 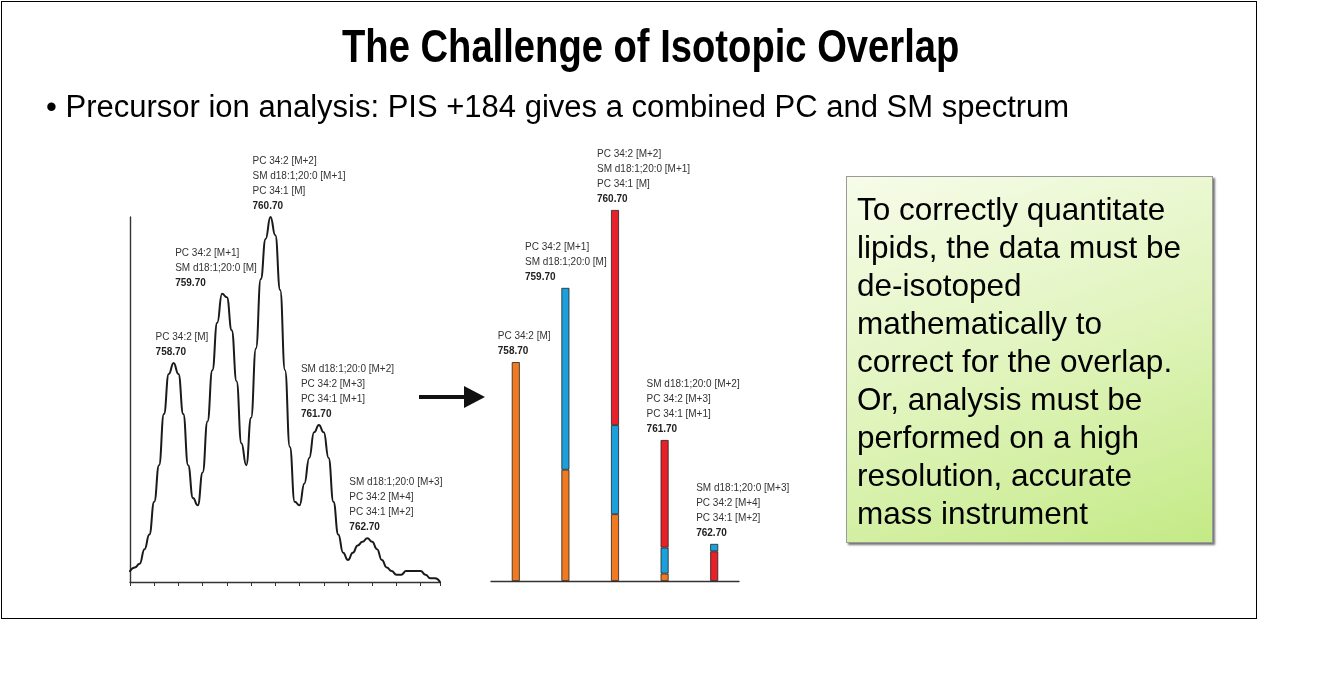 What do you see at coordinates (515, 471) in the screenshot?
I see `bar` at bounding box center [515, 471].